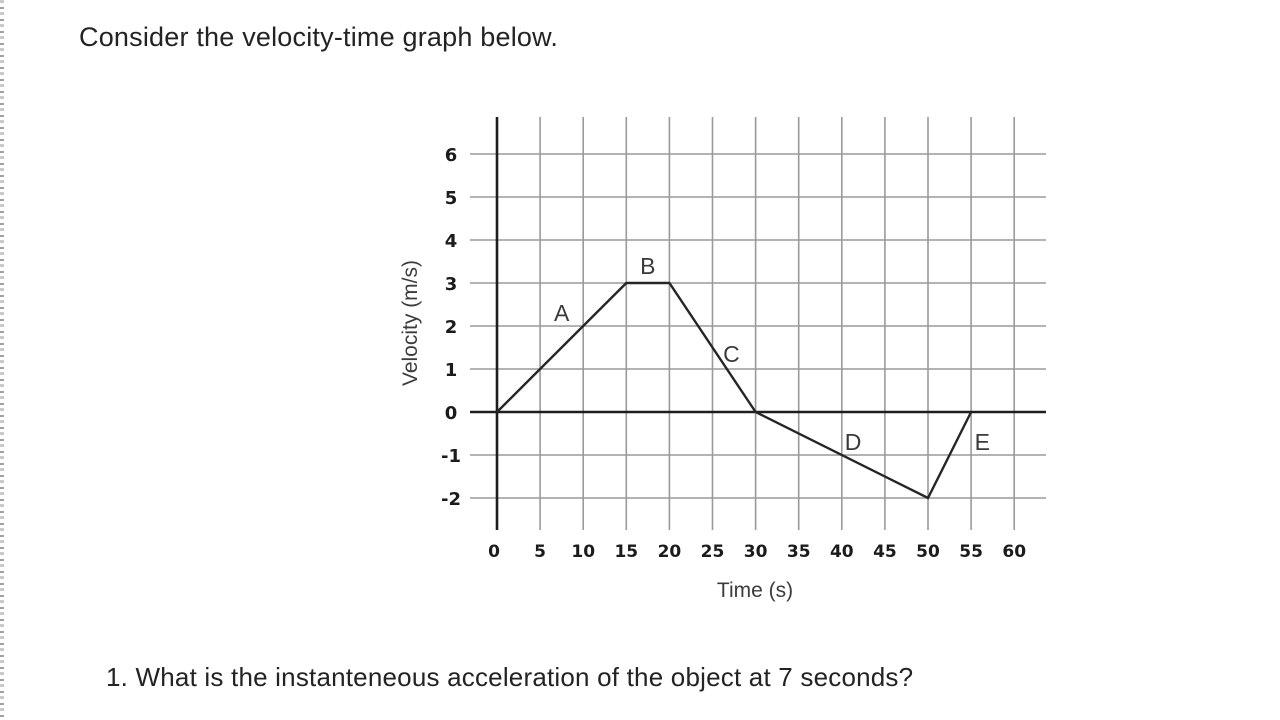 The width and height of the screenshot is (1280, 720). Describe the element at coordinates (842, 552) in the screenshot. I see `x-tick-label: 40` at that location.